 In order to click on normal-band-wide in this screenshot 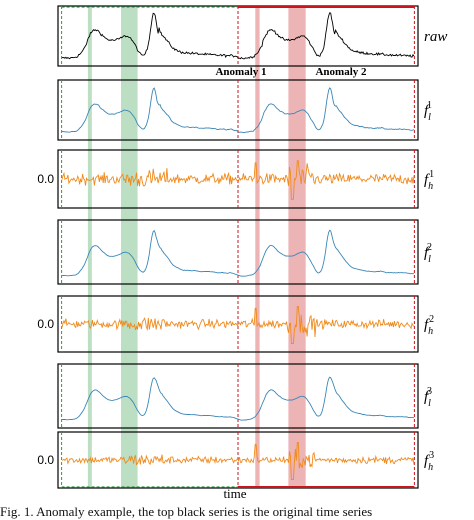, I will do `click(129, 247)`.